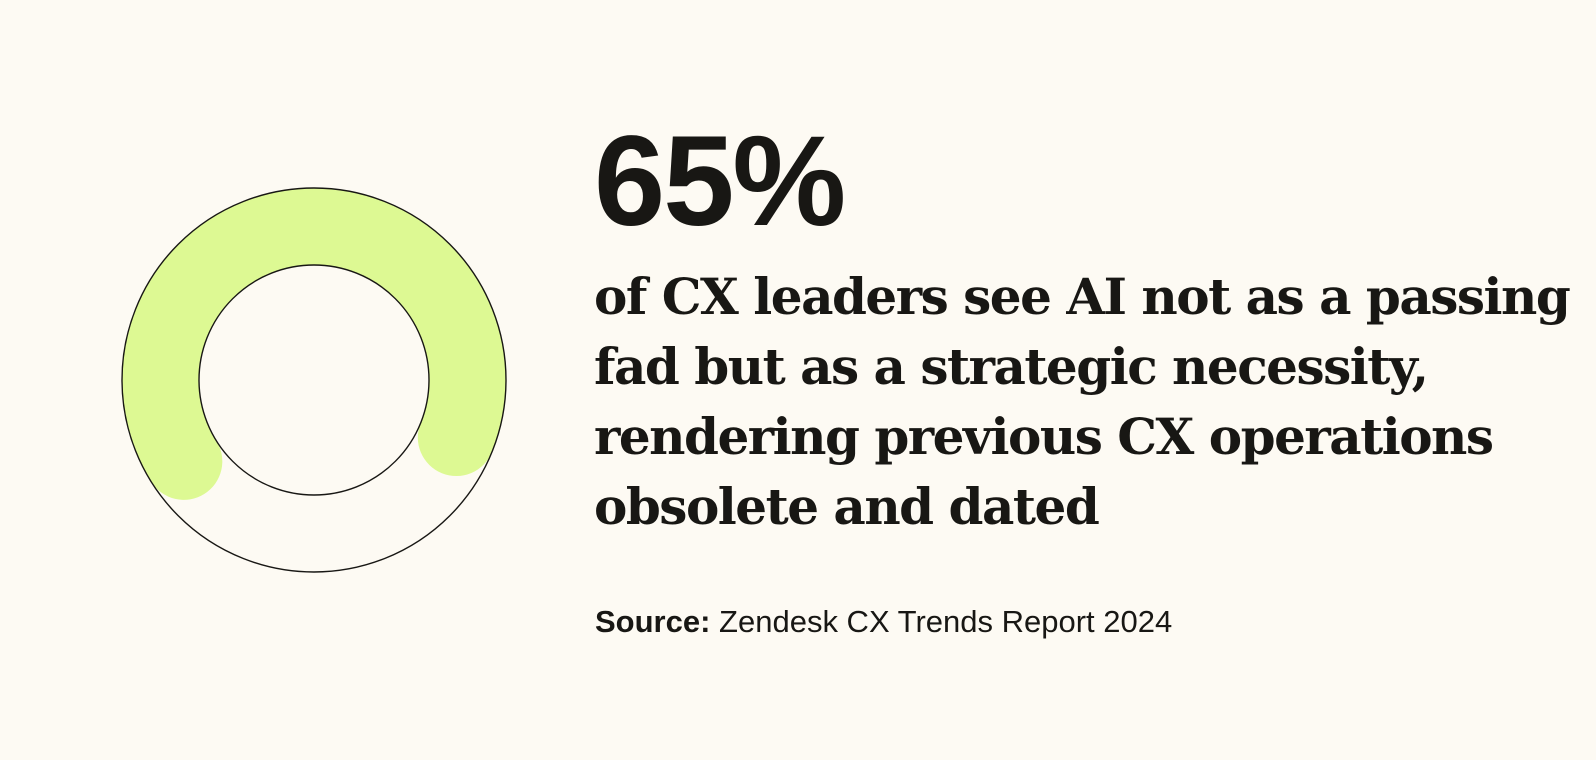  Describe the element at coordinates (1044, 436) in the screenshot. I see `stat-description-line: rendering previous CX operations` at that location.